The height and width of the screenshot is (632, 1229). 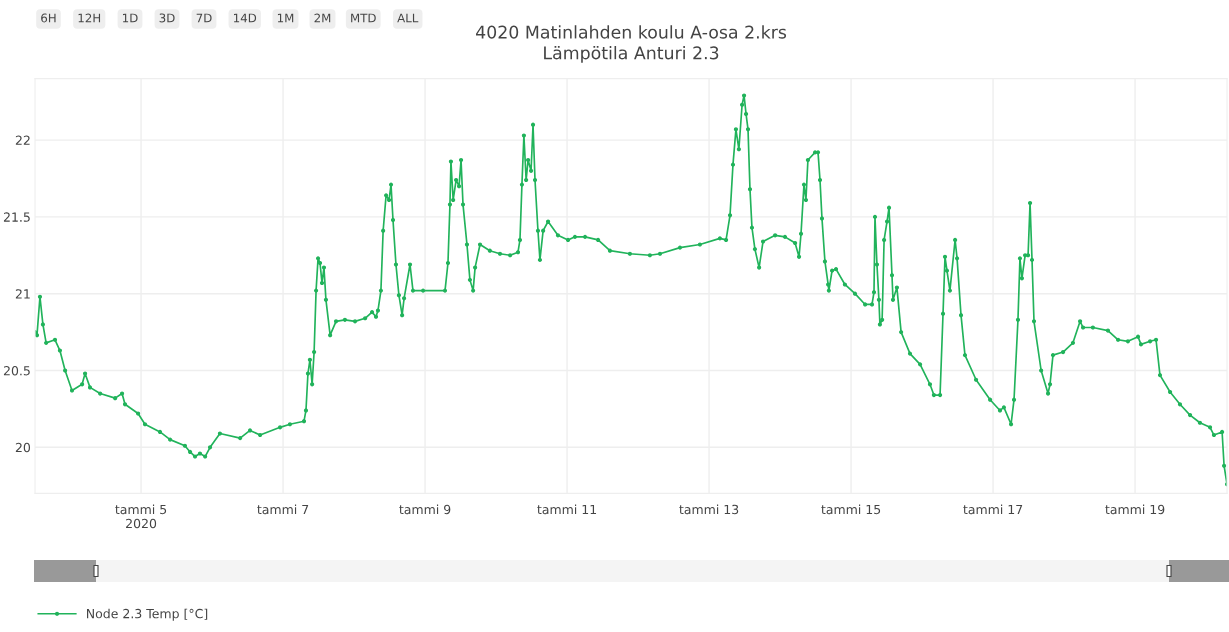 I want to click on x-tick-label: tammi 7, so click(x=283, y=509).